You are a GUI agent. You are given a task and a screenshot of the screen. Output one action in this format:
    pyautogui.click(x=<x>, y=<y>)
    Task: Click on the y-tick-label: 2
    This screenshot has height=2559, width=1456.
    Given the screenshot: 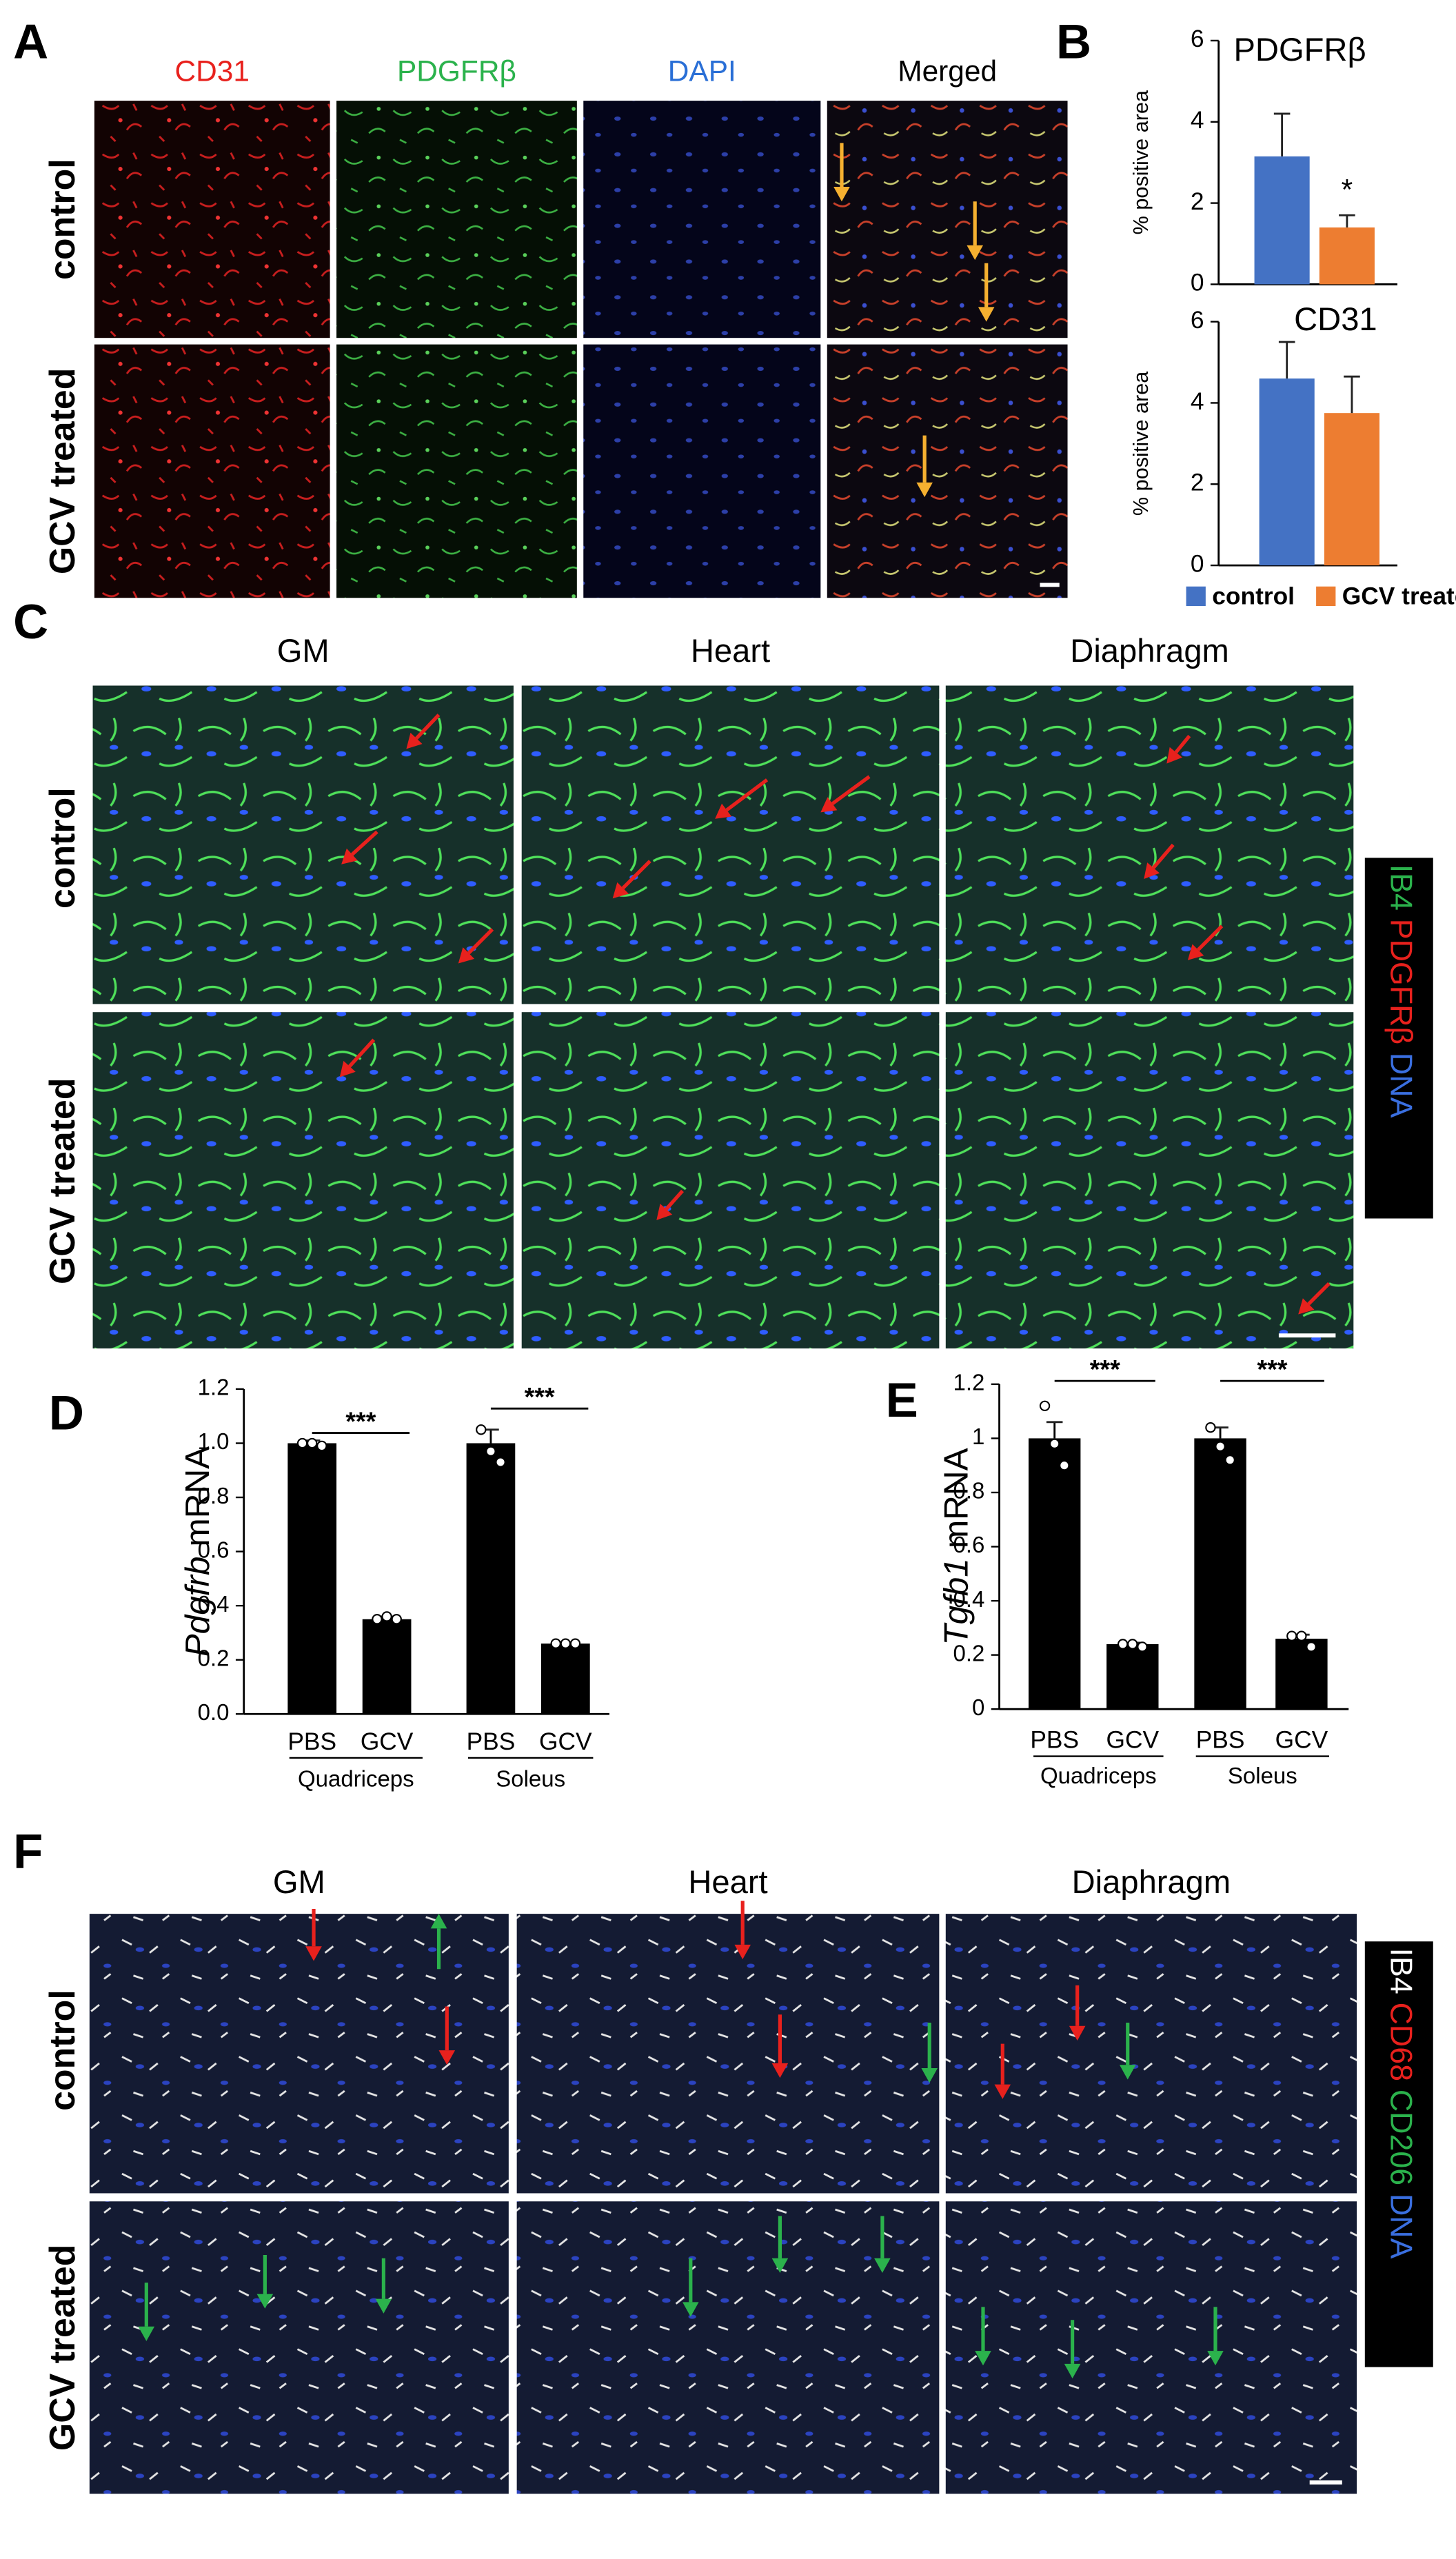 What is the action you would take?
    pyautogui.click(x=1197, y=201)
    